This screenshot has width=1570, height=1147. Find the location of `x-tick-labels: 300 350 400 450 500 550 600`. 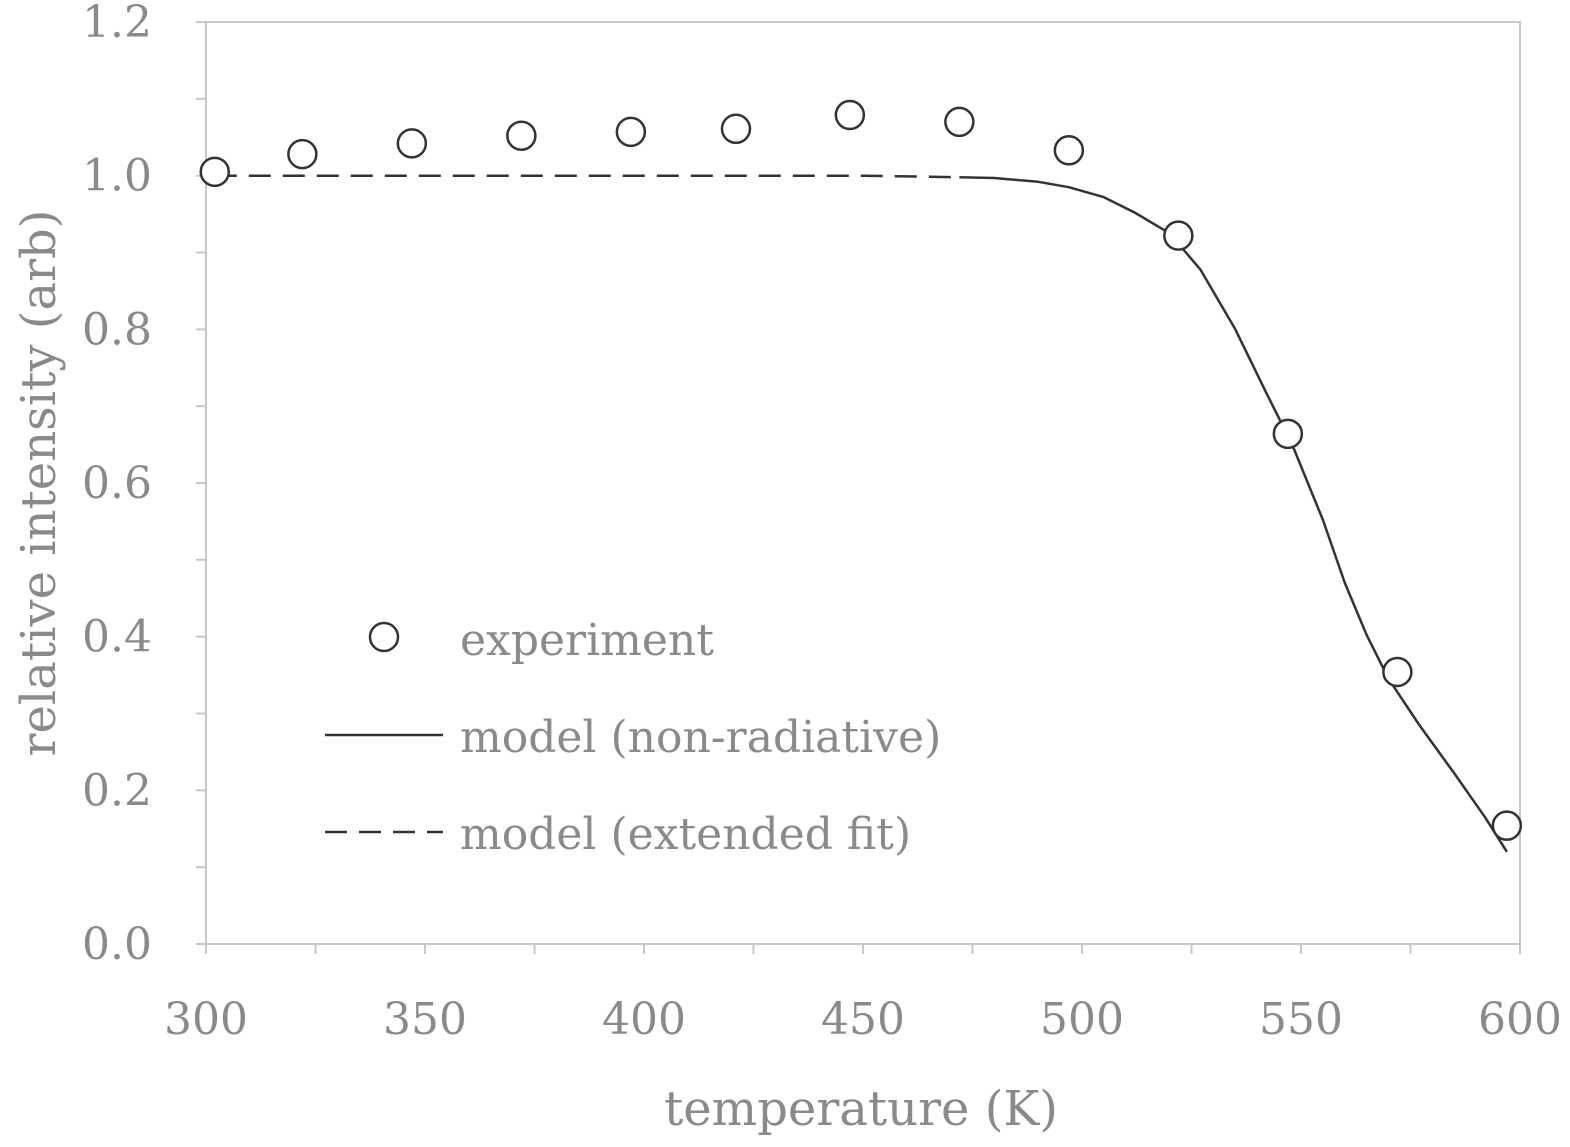

x-tick-labels: 300 350 400 450 500 550 600 is located at coordinates (863, 1019).